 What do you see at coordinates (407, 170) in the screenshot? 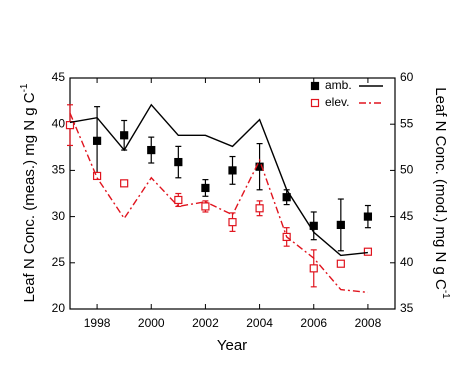
I see `y2-tick-label: 50` at bounding box center [407, 170].